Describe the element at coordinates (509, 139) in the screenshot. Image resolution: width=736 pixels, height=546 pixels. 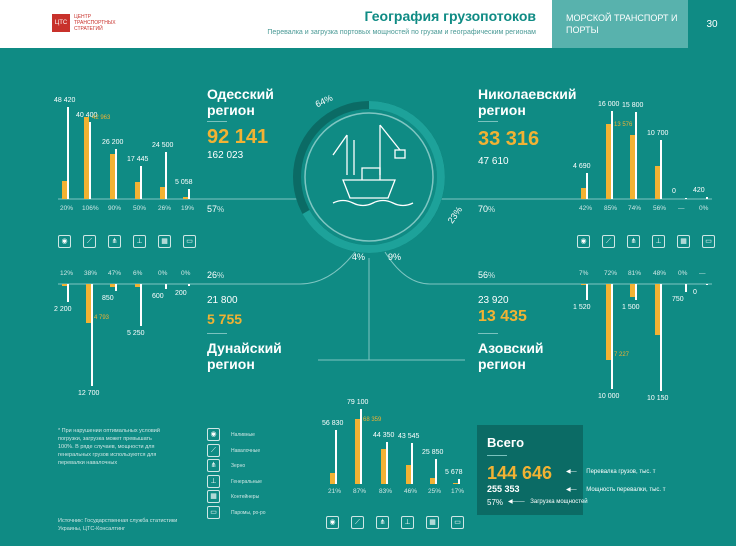
I see `nikolaev-shipped: 33 316` at that location.